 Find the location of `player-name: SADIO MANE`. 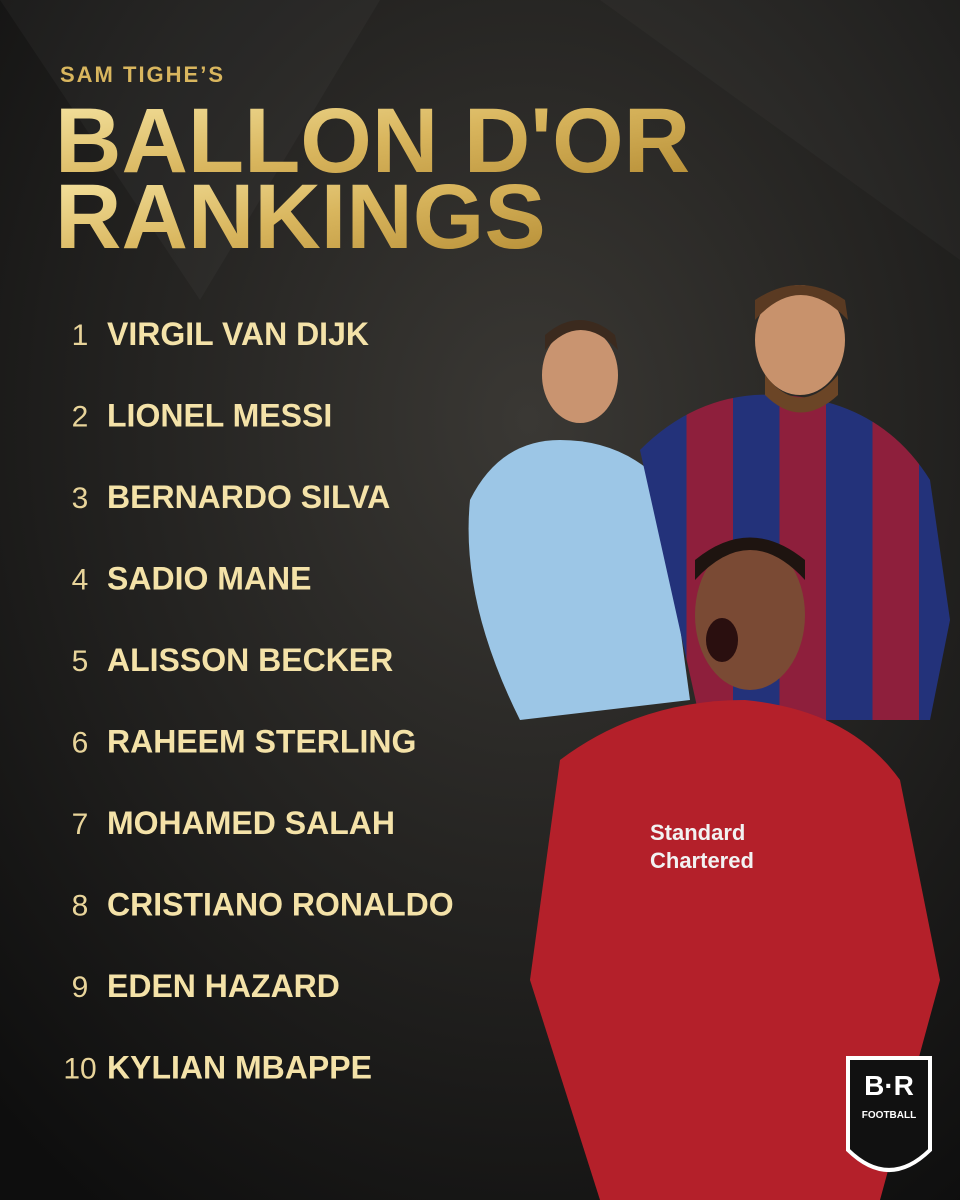

player-name: SADIO MANE is located at coordinates (209, 579).